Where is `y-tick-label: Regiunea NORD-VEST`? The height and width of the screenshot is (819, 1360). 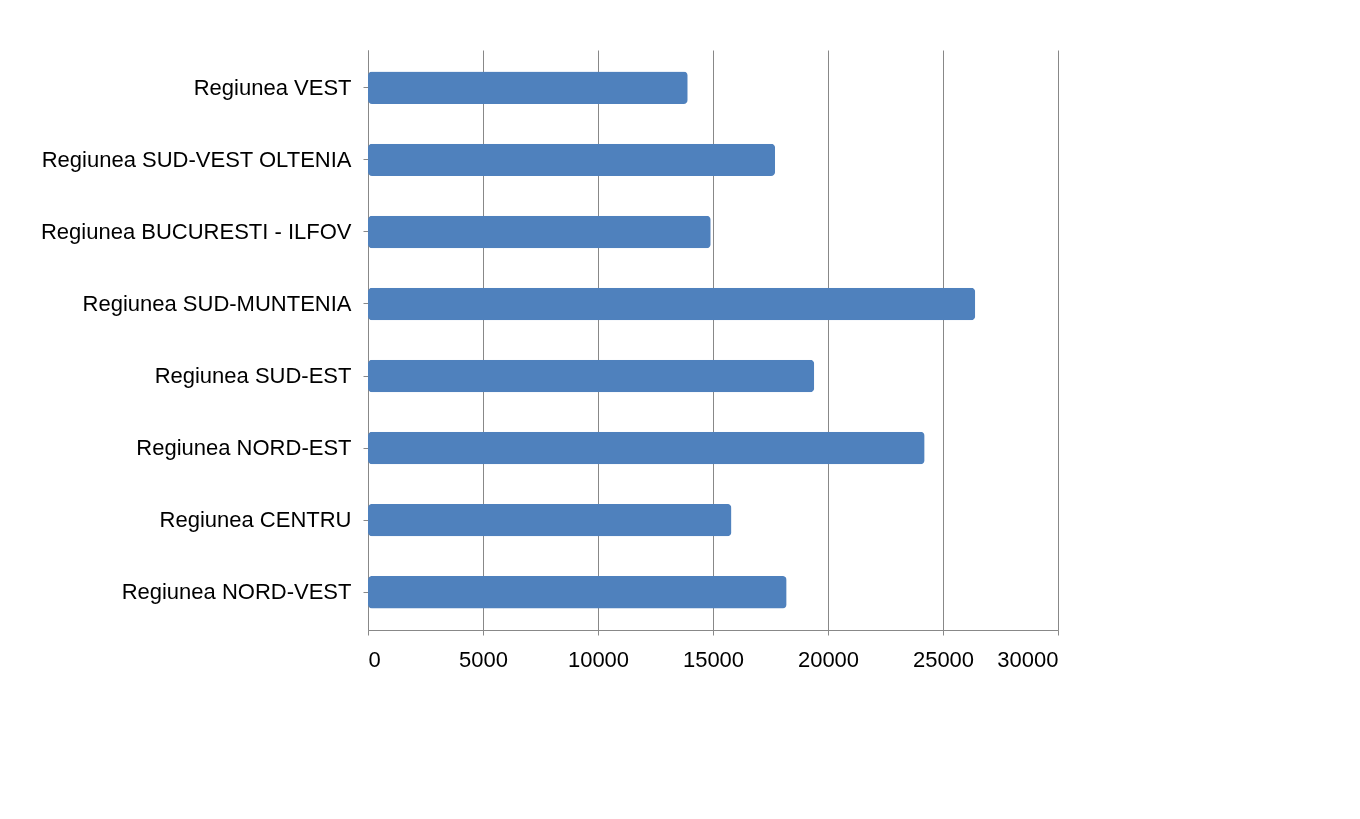
y-tick-label: Regiunea NORD-VEST is located at coordinates (236, 592).